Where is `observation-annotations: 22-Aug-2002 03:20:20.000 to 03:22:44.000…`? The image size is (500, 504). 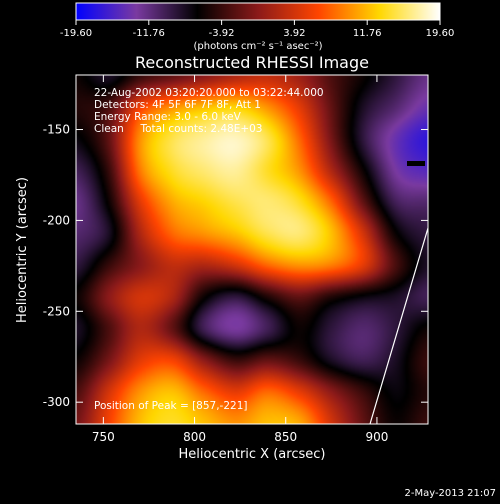
observation-annotations: 22-Aug-2002 03:20:20.000 to 03:22:44.000… is located at coordinates (209, 111).